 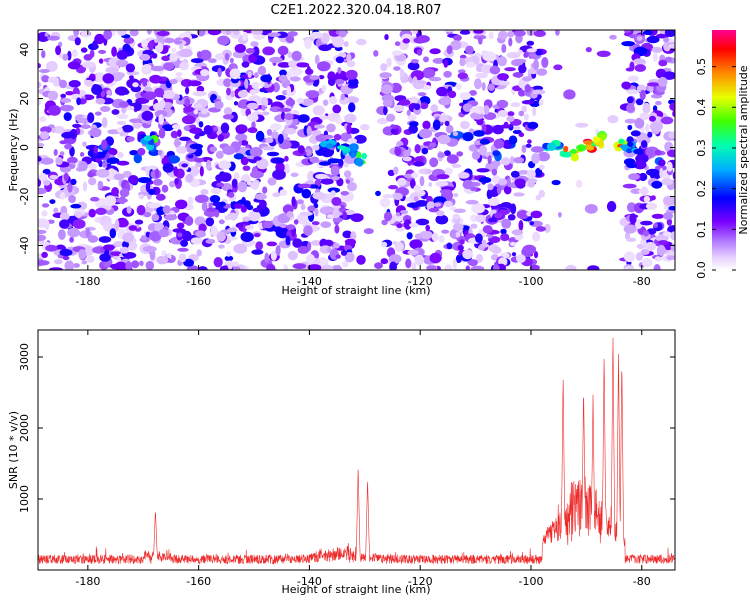 I want to click on spectrogram-y-tick-label: -20, so click(x=24, y=197).